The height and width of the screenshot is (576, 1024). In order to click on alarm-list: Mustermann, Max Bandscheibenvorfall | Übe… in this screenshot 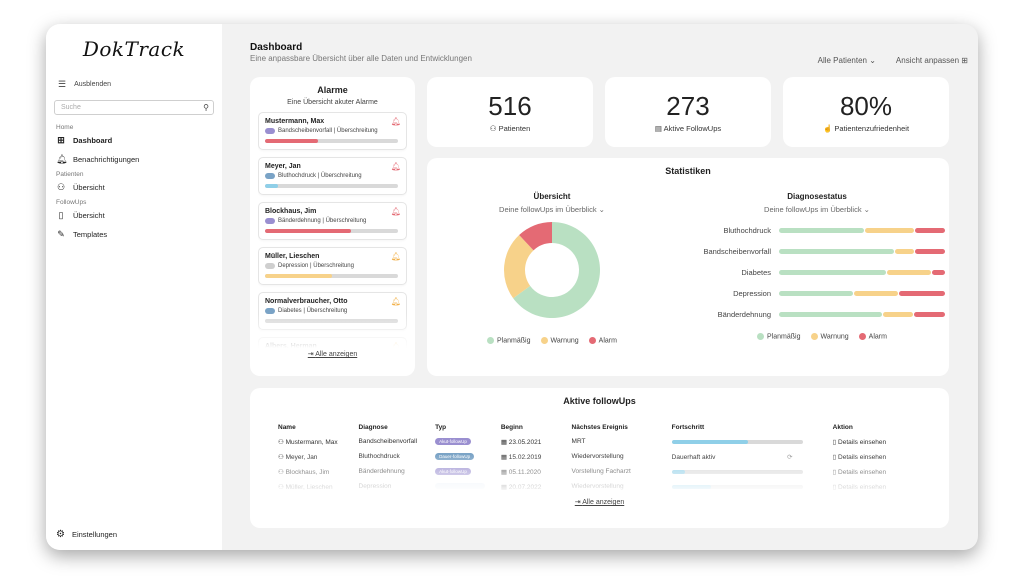, I will do `click(332, 230)`.